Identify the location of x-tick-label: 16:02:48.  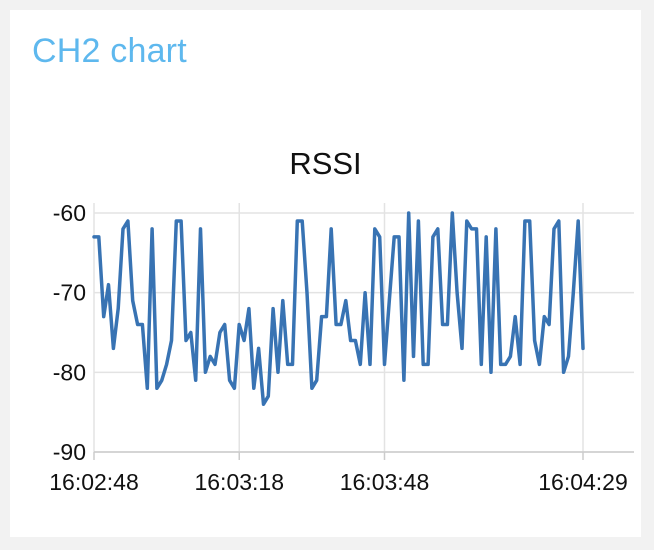
(94, 482).